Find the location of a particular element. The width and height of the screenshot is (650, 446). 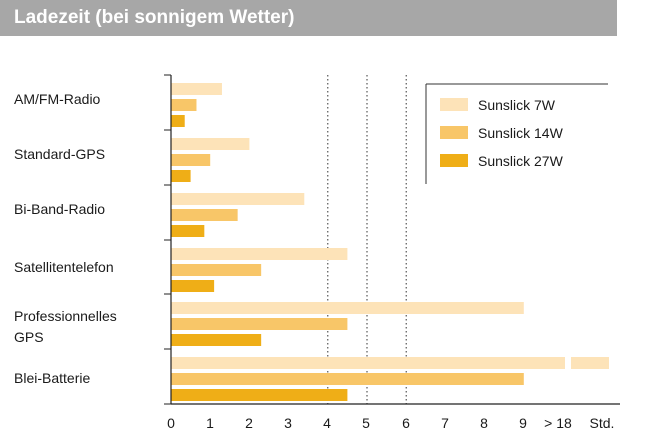

x-tick-label: > 18 is located at coordinates (558, 423).